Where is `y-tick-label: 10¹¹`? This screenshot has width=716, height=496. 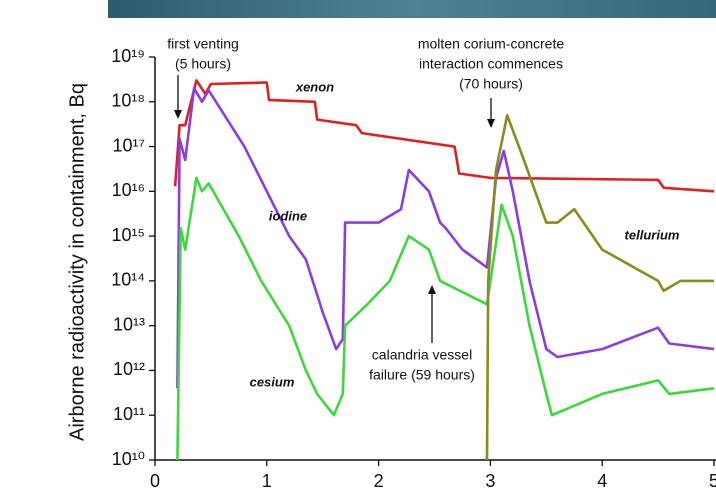 y-tick-label: 10¹¹ is located at coordinates (129, 414).